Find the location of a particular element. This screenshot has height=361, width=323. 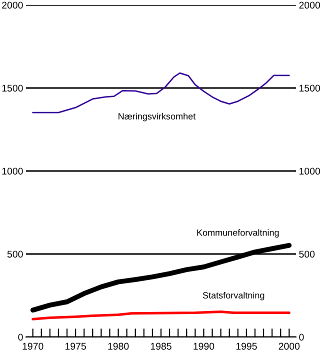

x-tick-label: 1985 is located at coordinates (161, 346).